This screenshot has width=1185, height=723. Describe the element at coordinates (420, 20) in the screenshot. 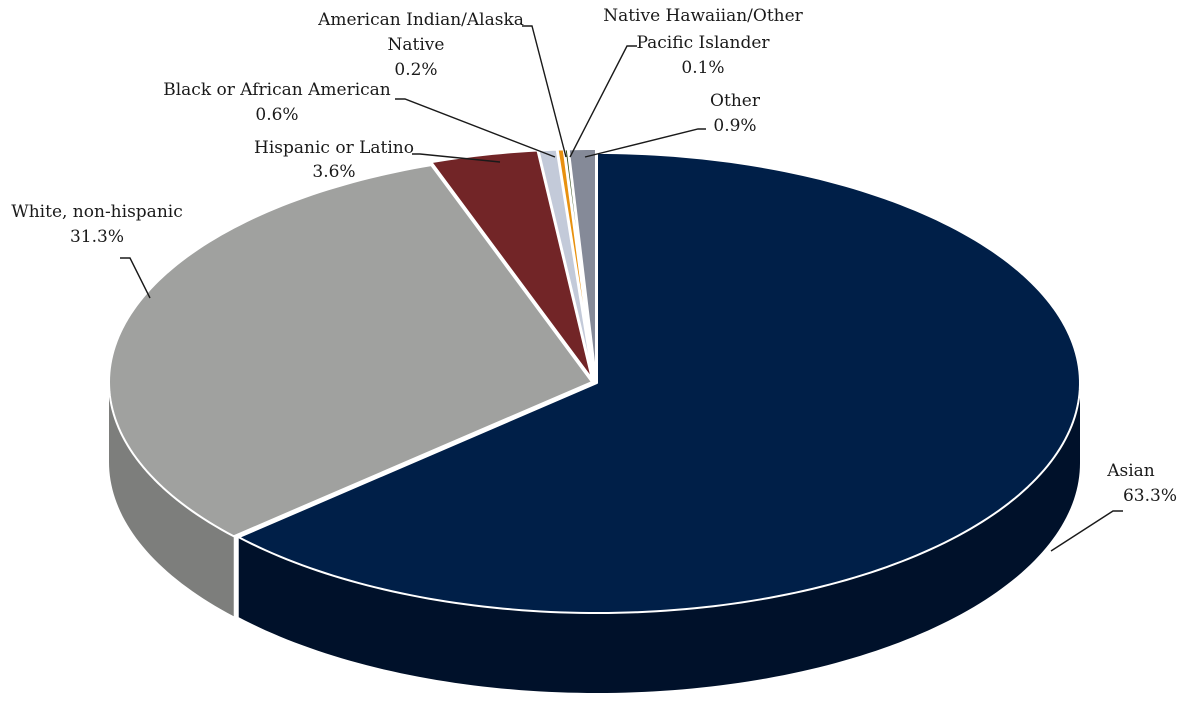

I see `slice-category-label: American Indian/Alaska` at that location.